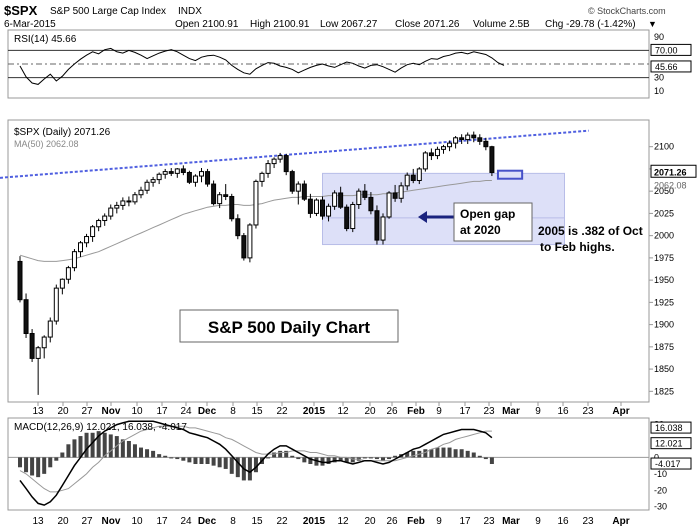 The width and height of the screenshot is (700, 530). What do you see at coordinates (489, 411) in the screenshot?
I see `price-xtick-18: 23` at bounding box center [489, 411].